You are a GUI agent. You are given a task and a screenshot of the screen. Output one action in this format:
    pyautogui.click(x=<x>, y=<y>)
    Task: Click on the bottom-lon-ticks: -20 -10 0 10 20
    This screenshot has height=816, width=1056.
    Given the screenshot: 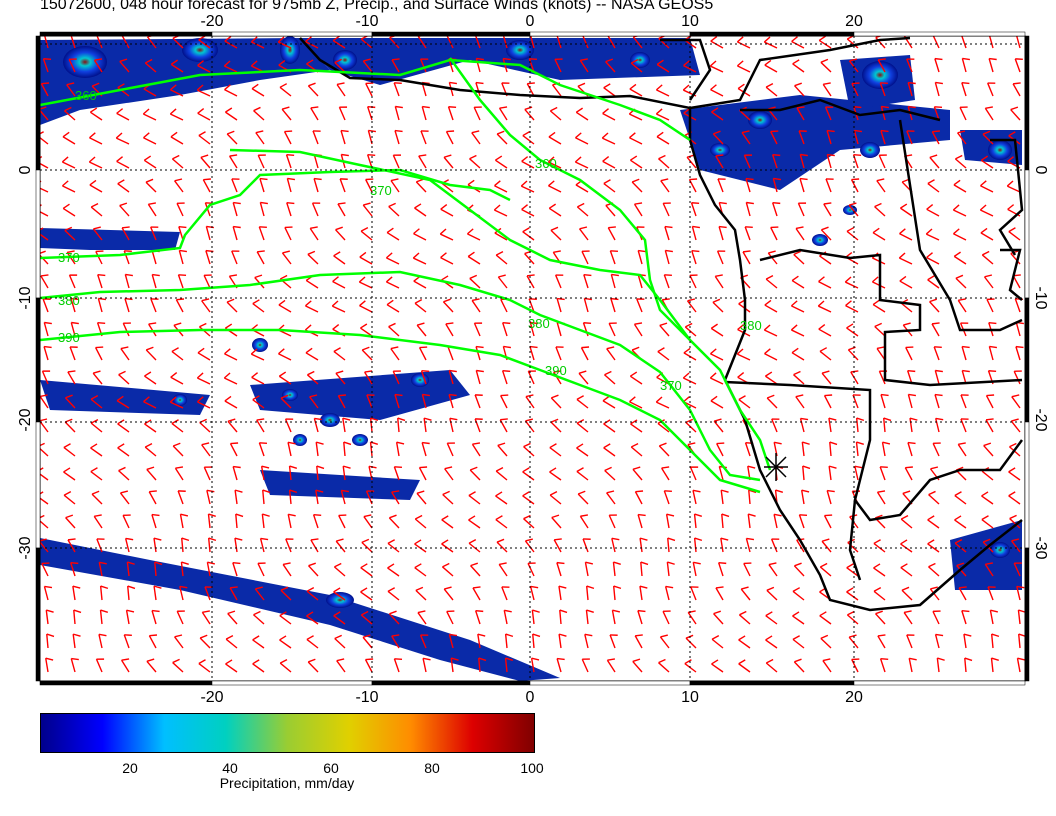 What is the action you would take?
    pyautogui.click(x=531, y=697)
    